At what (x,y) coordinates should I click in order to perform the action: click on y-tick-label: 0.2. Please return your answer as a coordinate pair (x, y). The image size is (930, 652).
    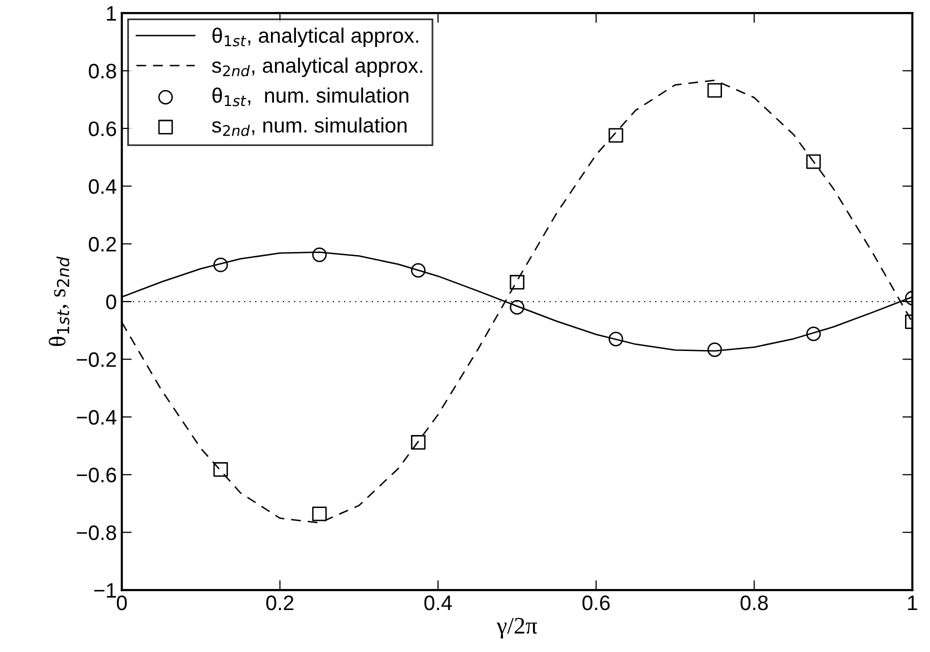
    Looking at the image, I should click on (102, 244).